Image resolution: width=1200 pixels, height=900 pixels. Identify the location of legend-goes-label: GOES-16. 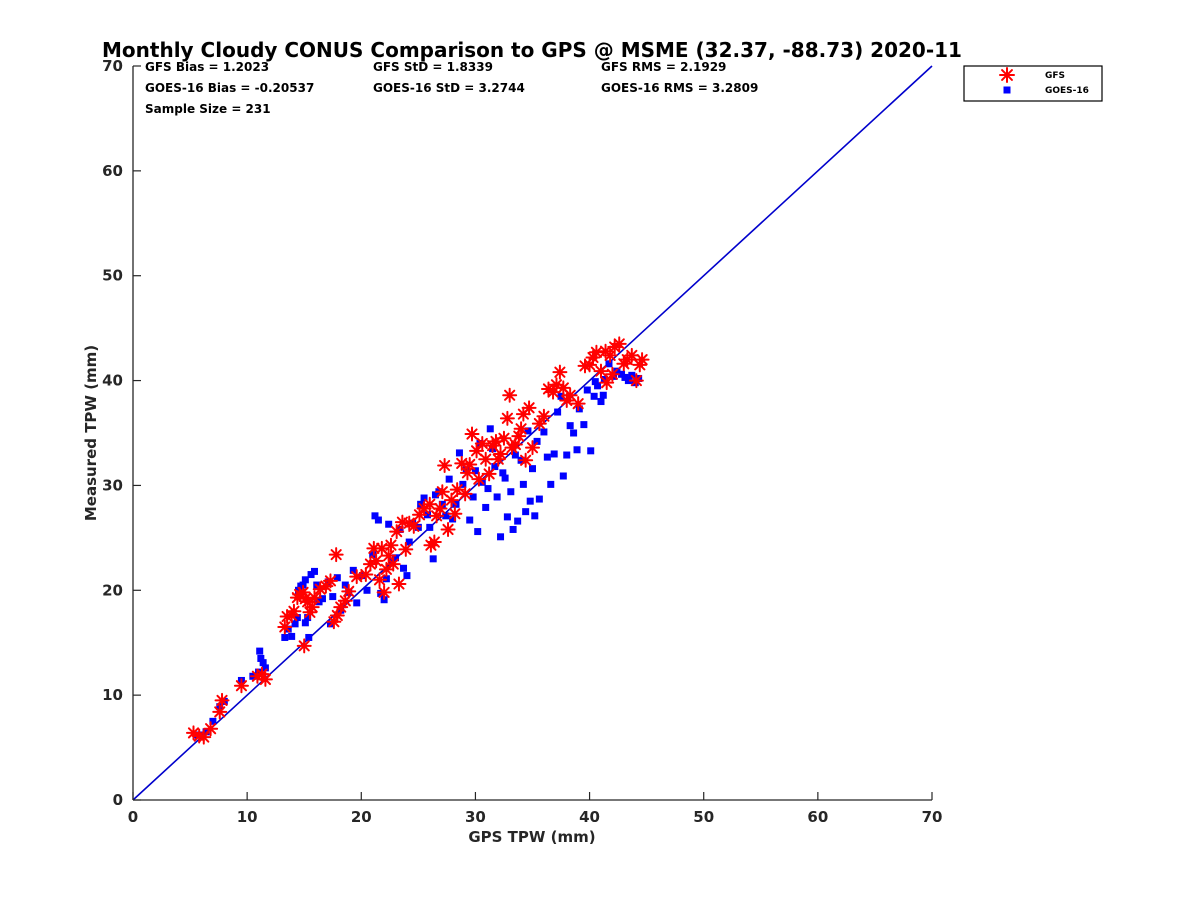
(1067, 91).